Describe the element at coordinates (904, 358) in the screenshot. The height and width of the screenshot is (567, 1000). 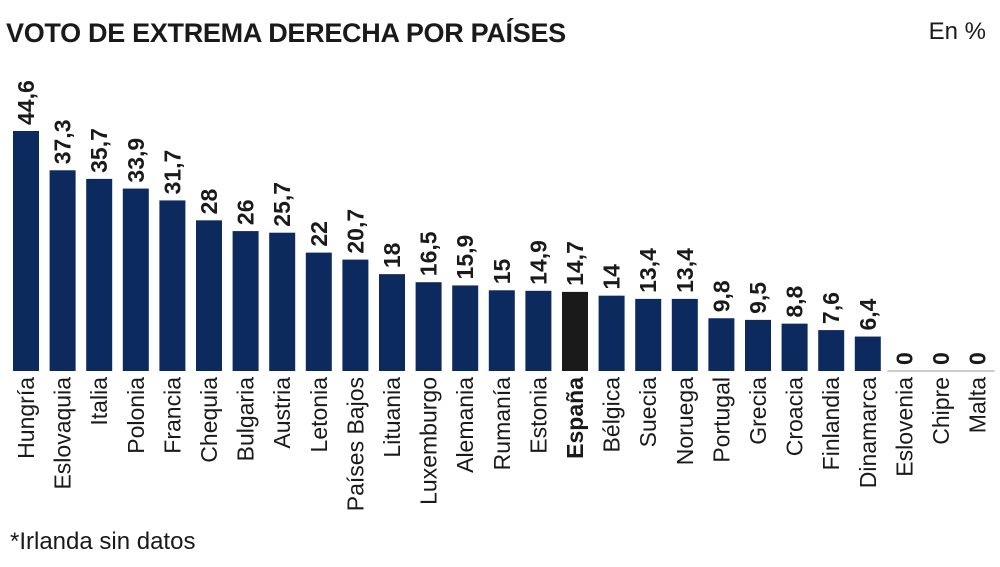
I see `value-label-eslovenia: 0` at that location.